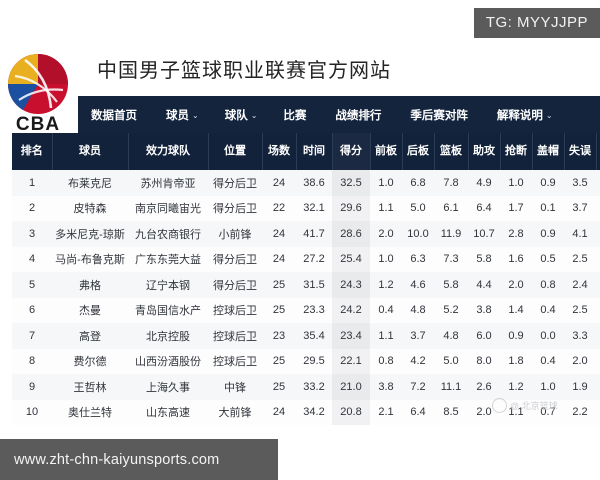 This screenshot has width=600, height=480. I want to click on cell-minutes: 38.6, so click(314, 182).